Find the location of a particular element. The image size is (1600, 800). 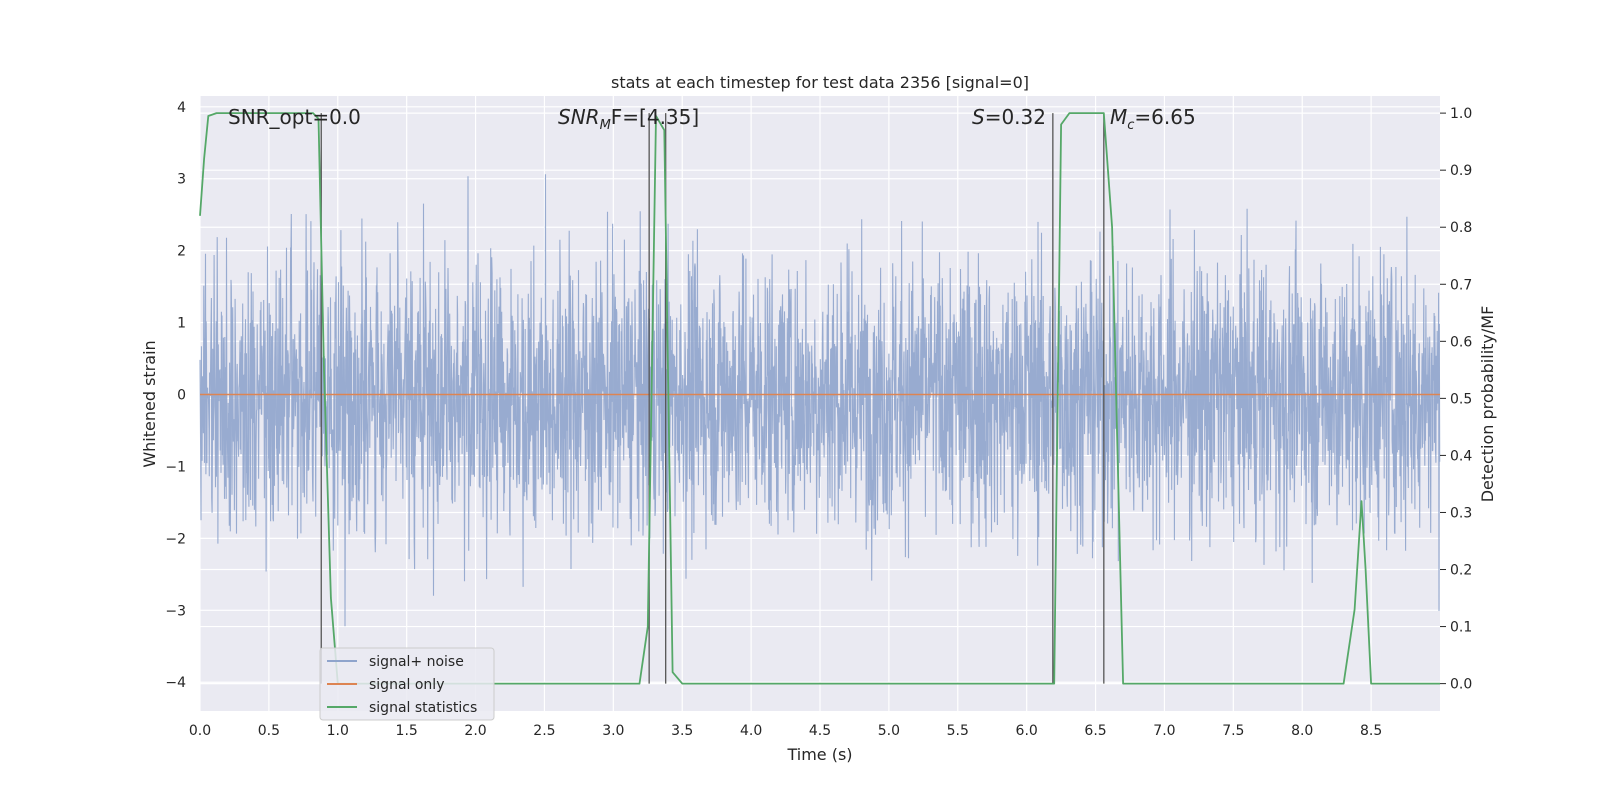

x-tick-label-4: 2.0 is located at coordinates (475, 731).